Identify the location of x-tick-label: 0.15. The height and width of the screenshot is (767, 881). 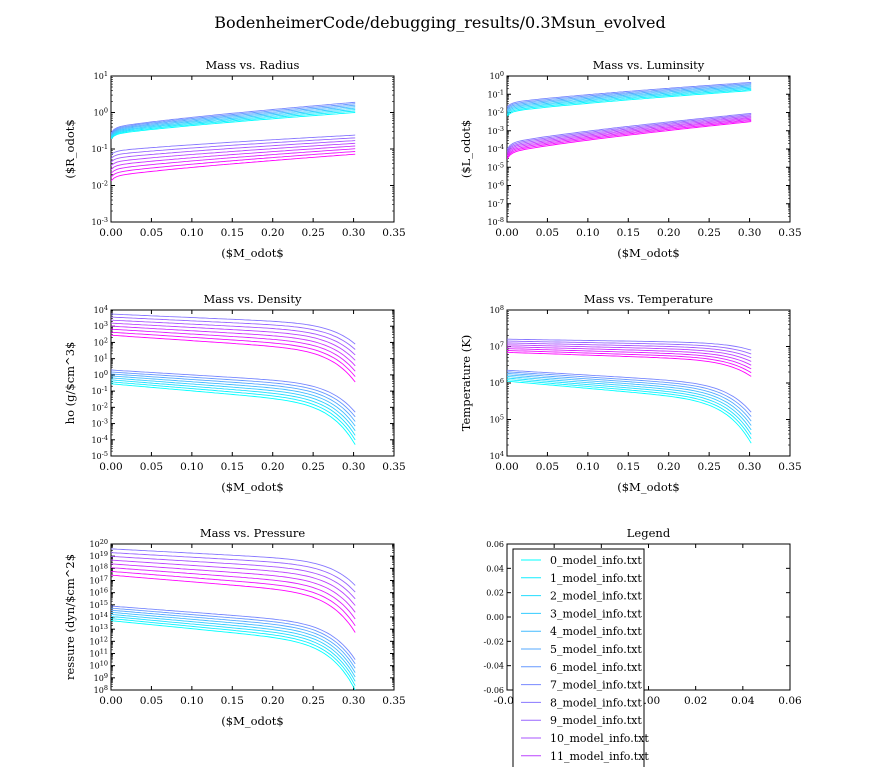
(232, 467).